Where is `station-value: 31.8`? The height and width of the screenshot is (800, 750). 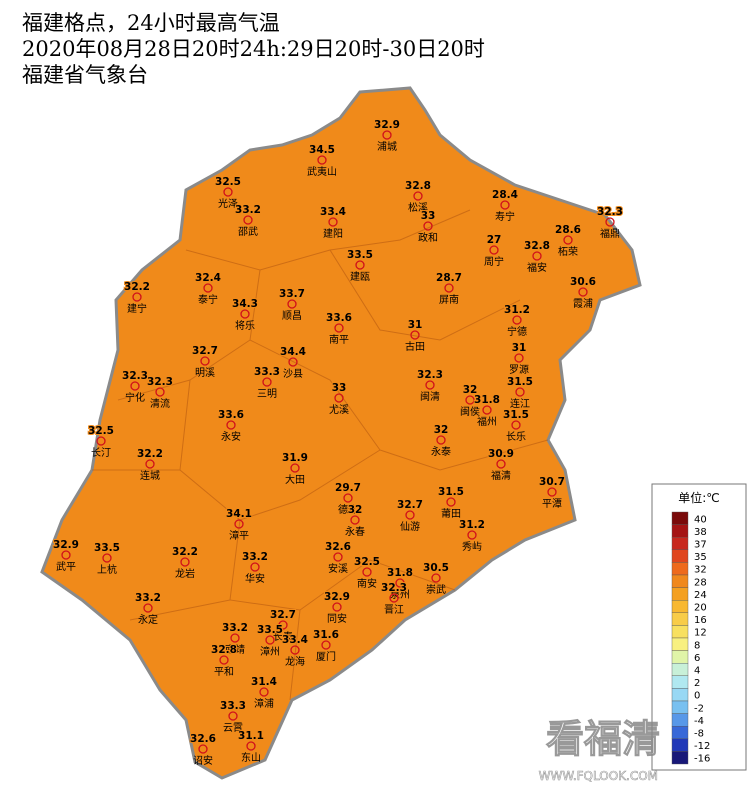 station-value: 31.8 is located at coordinates (400, 573).